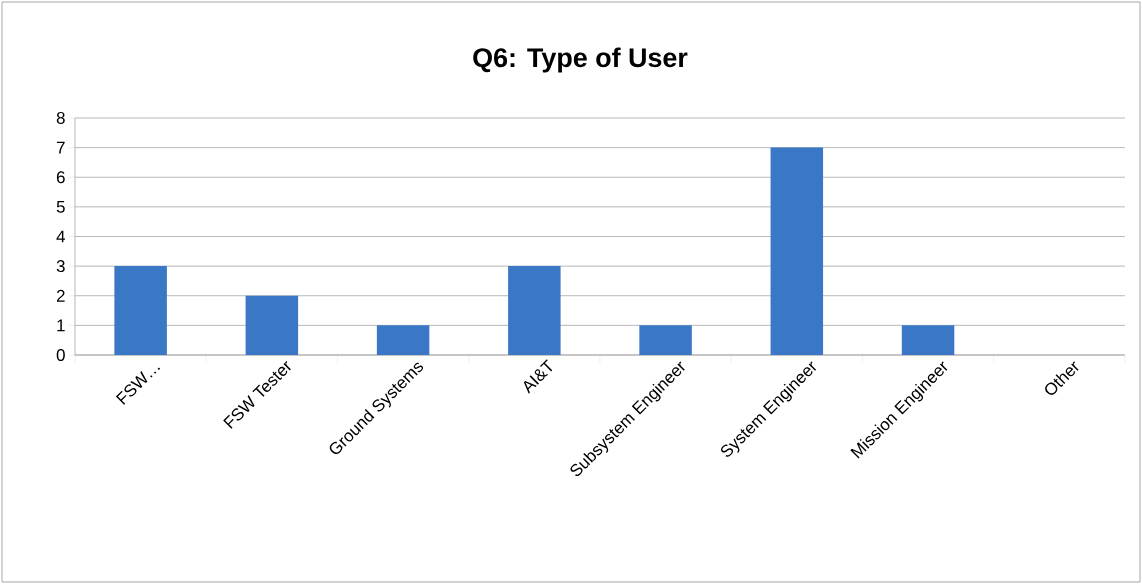 The image size is (1142, 584). What do you see at coordinates (61, 325) in the screenshot?
I see `y-tick-label: 1` at bounding box center [61, 325].